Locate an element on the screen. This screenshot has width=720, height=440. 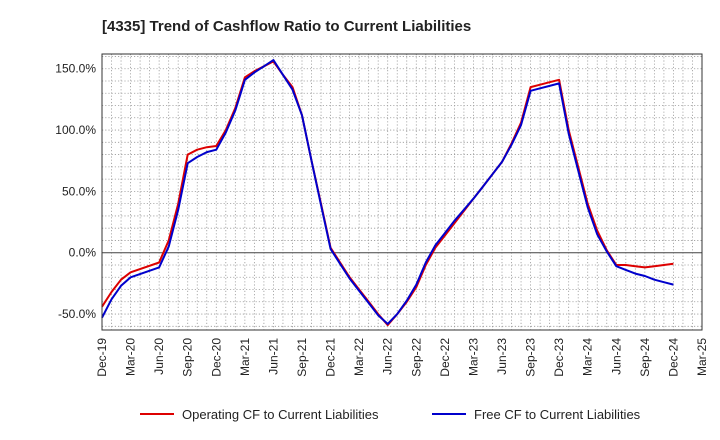
x-tick-label: Sep-23 is located at coordinates (531, 357).